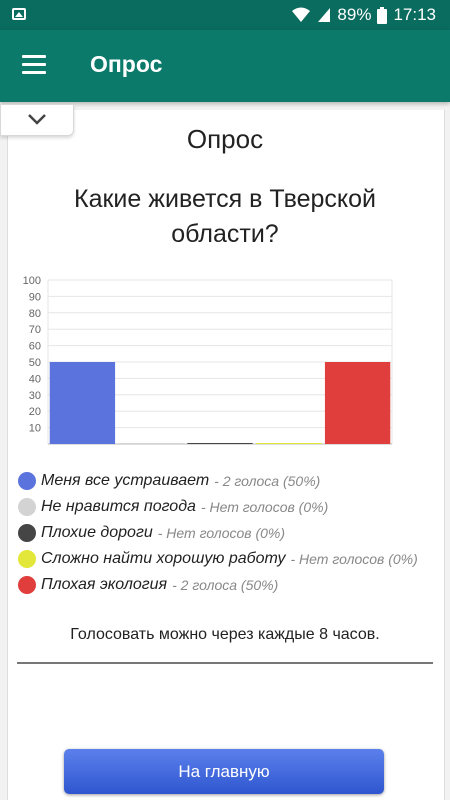 Image resolution: width=450 pixels, height=800 pixels. I want to click on y-tick-label: 60, so click(35, 347).